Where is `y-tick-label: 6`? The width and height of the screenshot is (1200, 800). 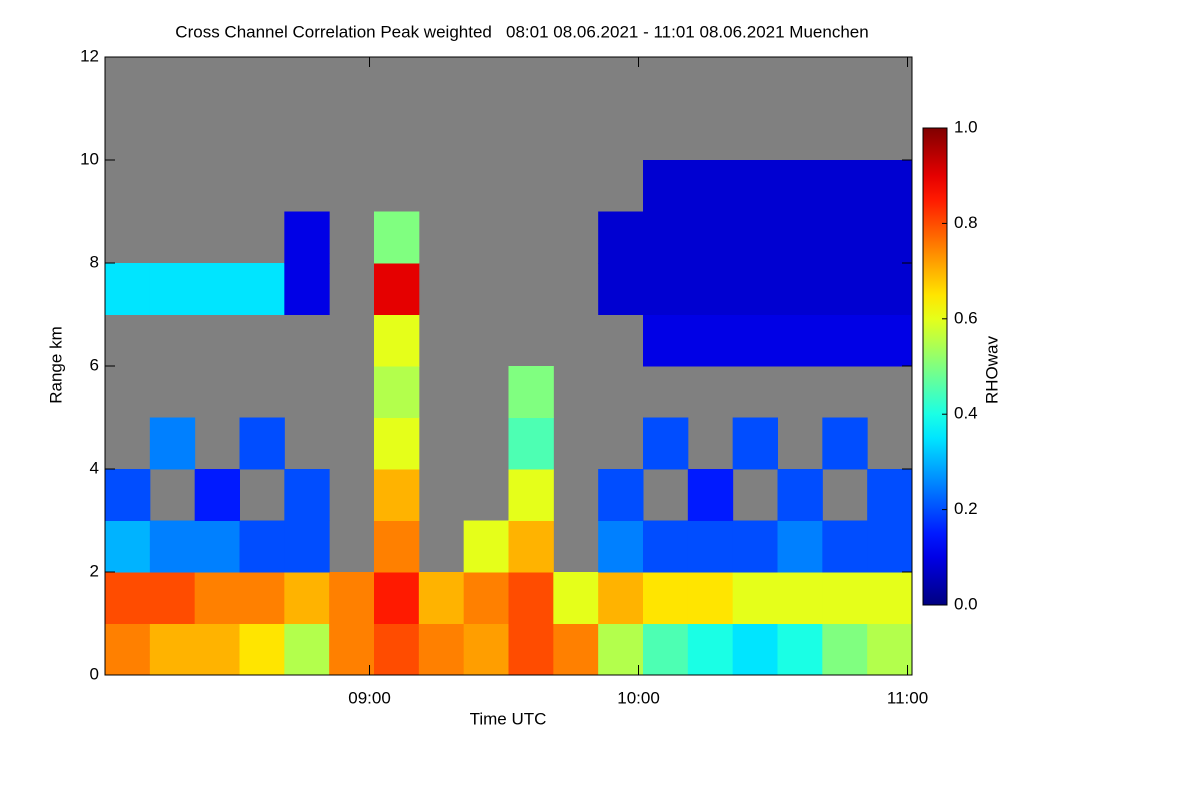 y-tick-label: 6 is located at coordinates (94, 364).